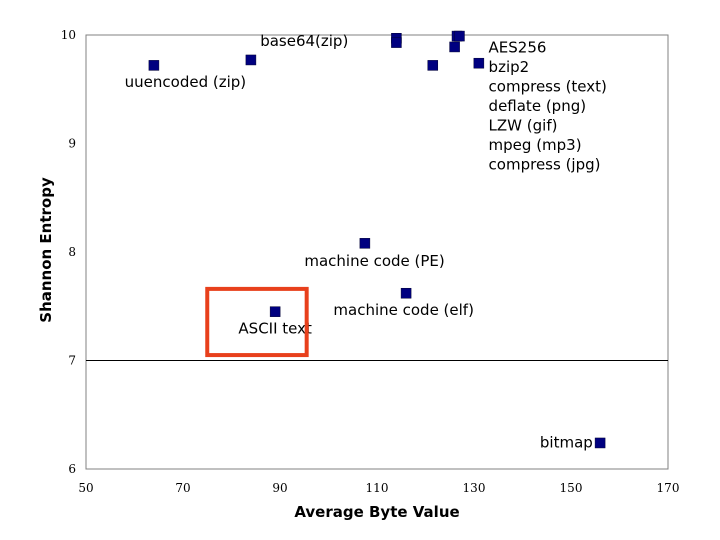  What do you see at coordinates (72, 252) in the screenshot?
I see `y-tick-label: 8` at bounding box center [72, 252].